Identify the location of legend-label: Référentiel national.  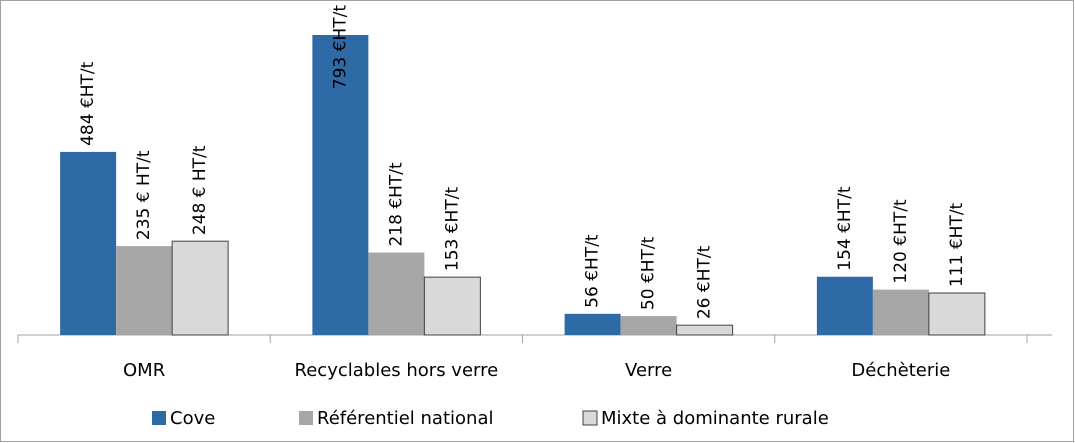
(405, 418).